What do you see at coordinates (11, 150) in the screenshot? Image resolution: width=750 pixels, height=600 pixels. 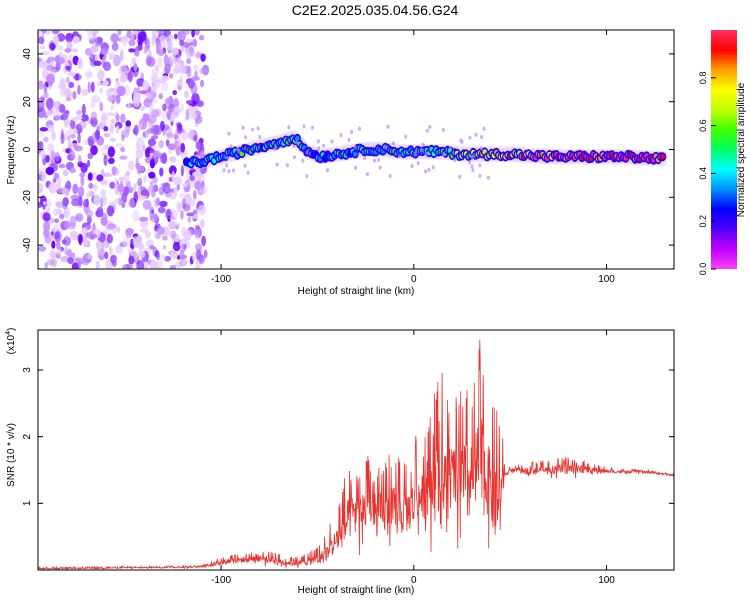 I see `spectrogram-y-label: Frequency (Hz)` at bounding box center [11, 150].